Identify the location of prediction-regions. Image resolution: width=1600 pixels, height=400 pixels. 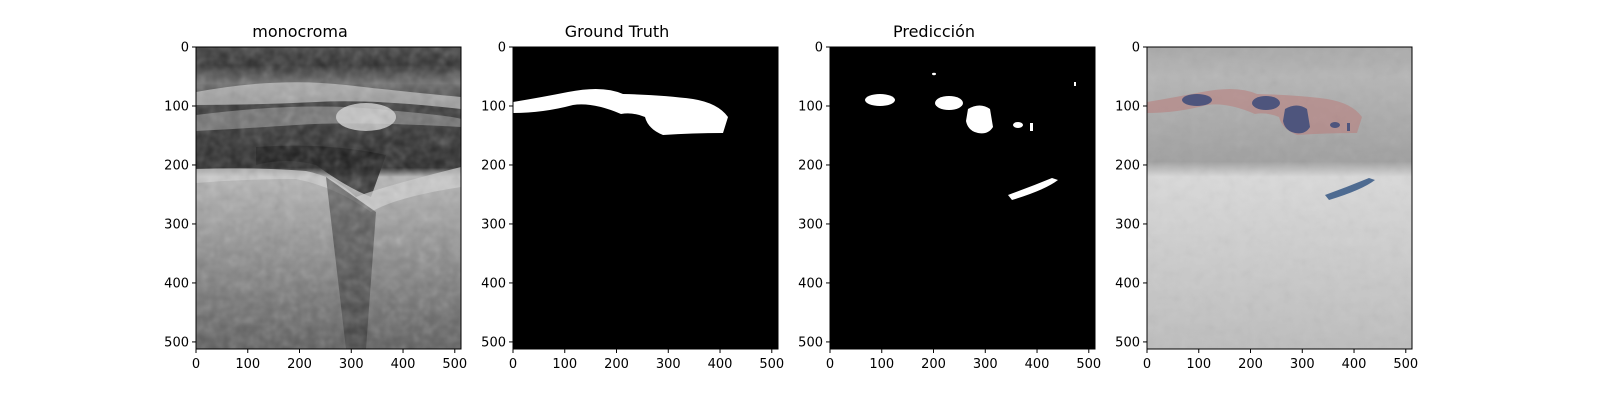
(970, 136).